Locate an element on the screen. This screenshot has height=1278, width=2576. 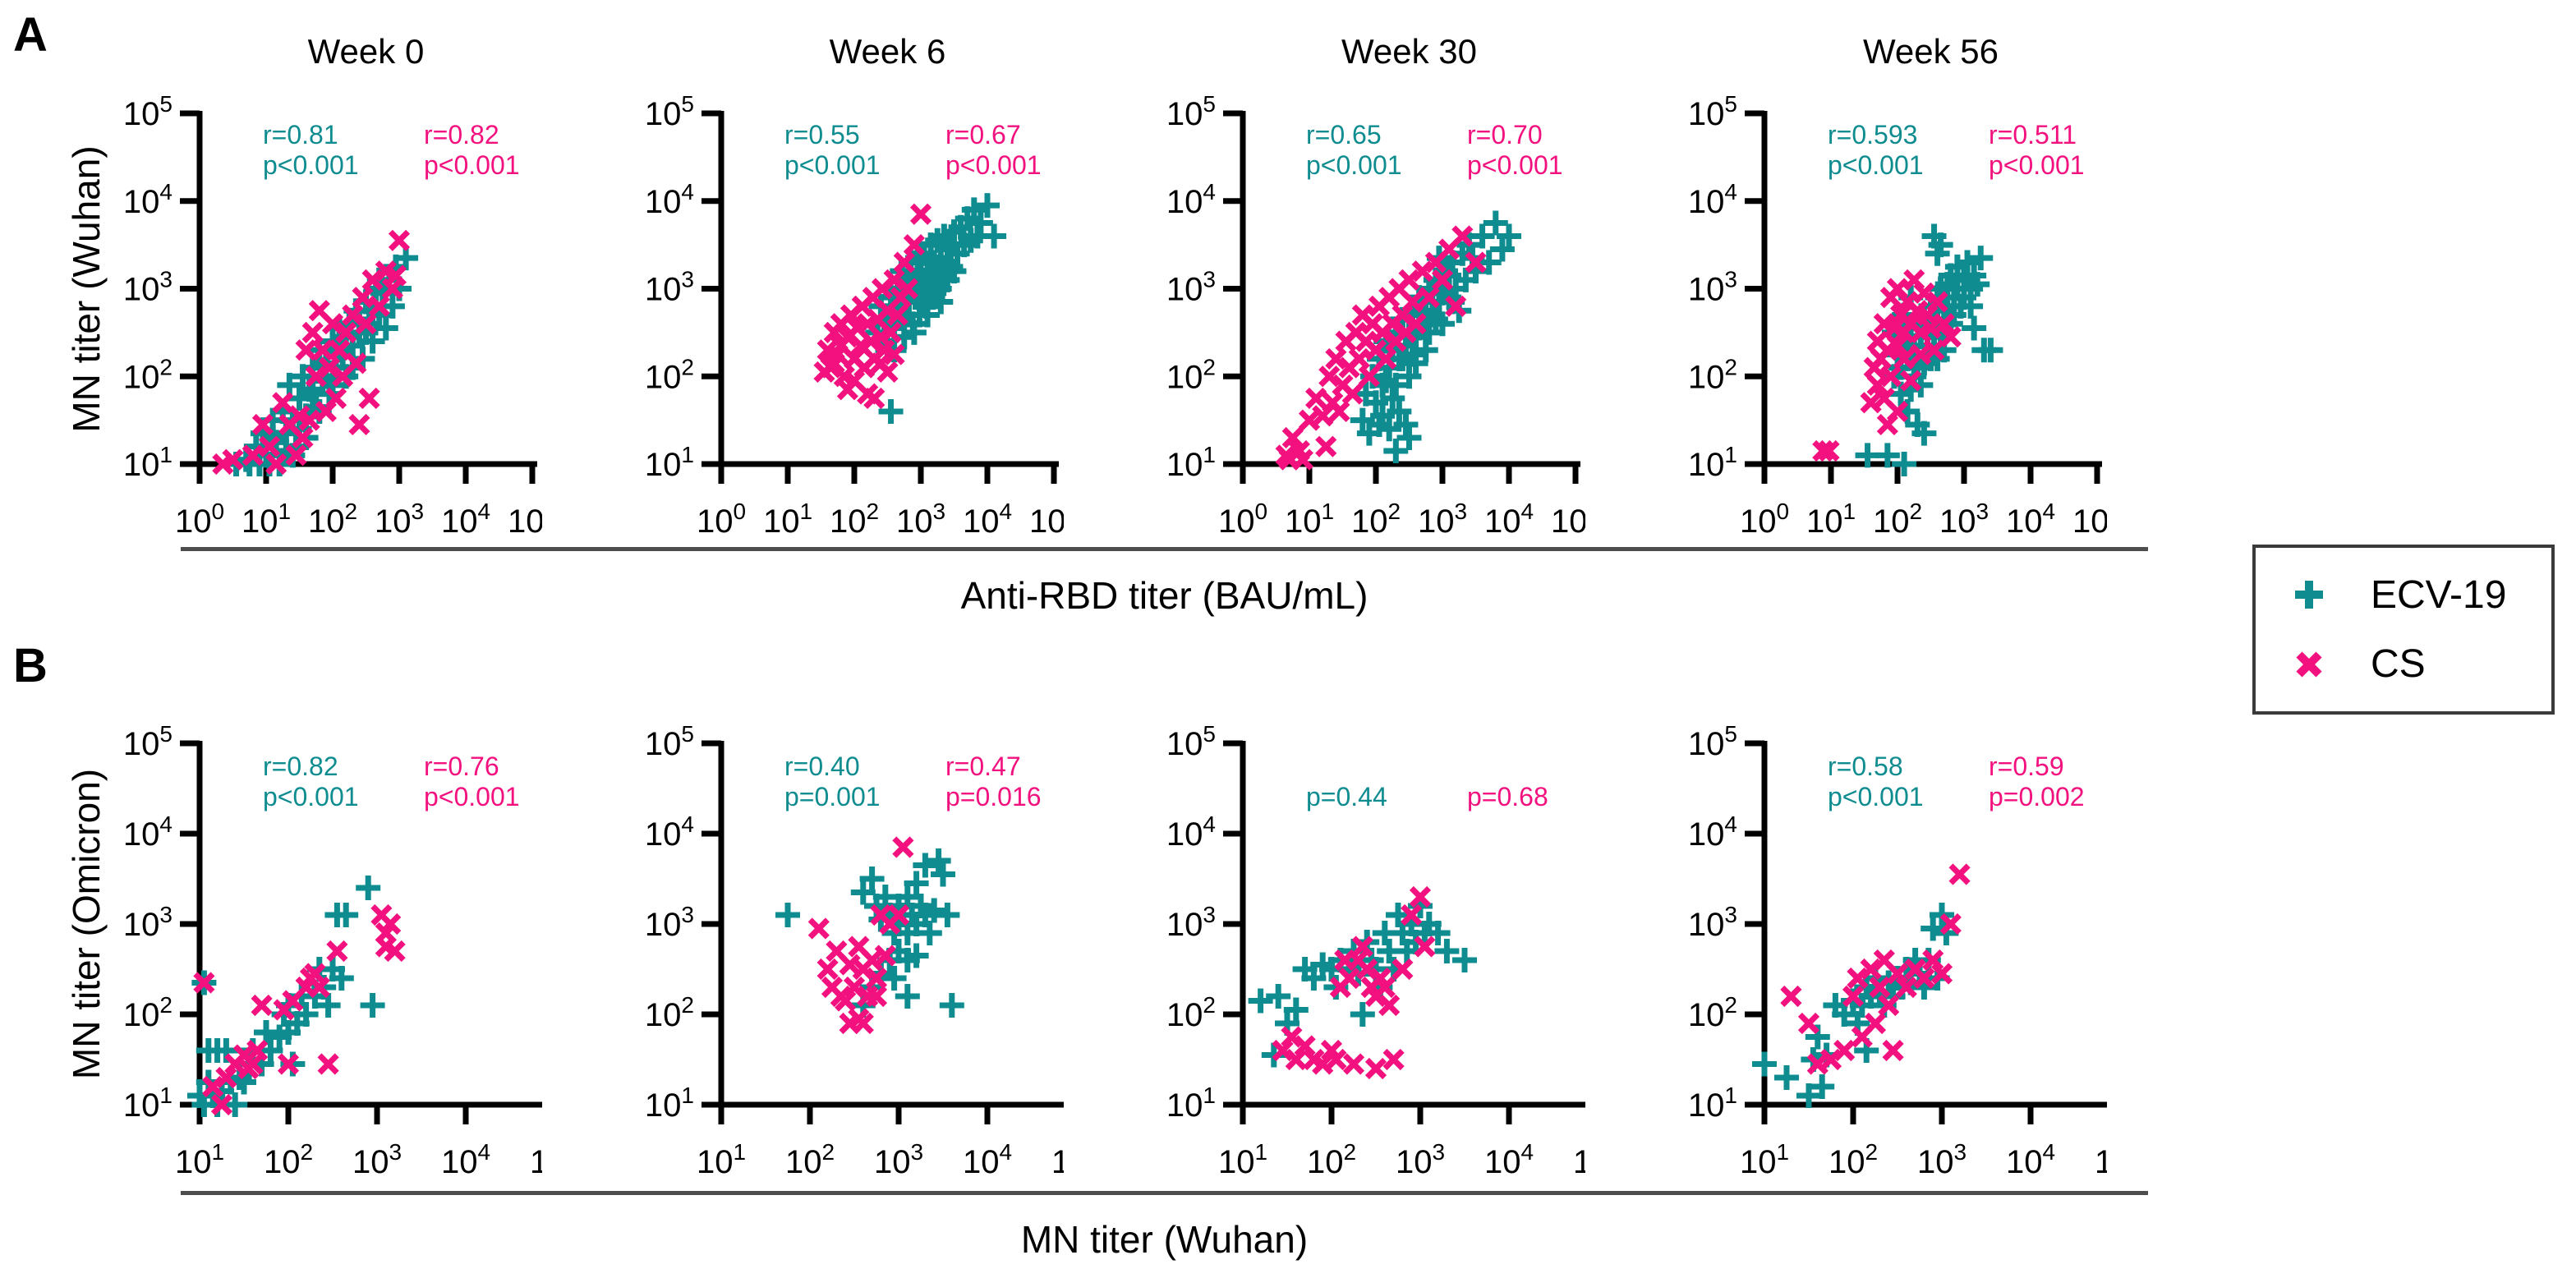
ecv-p-value: p=0.001 is located at coordinates (832, 796).